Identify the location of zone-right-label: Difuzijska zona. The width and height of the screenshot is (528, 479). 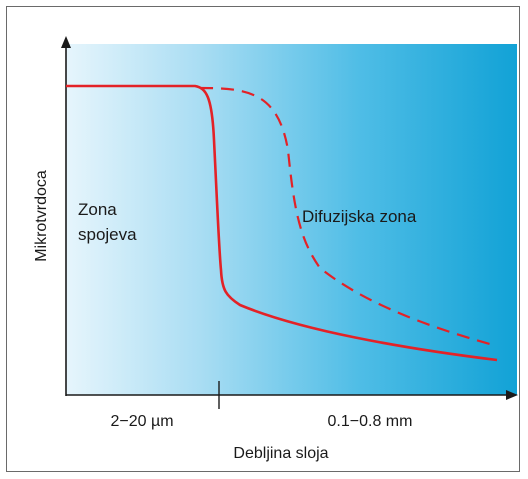
(359, 216).